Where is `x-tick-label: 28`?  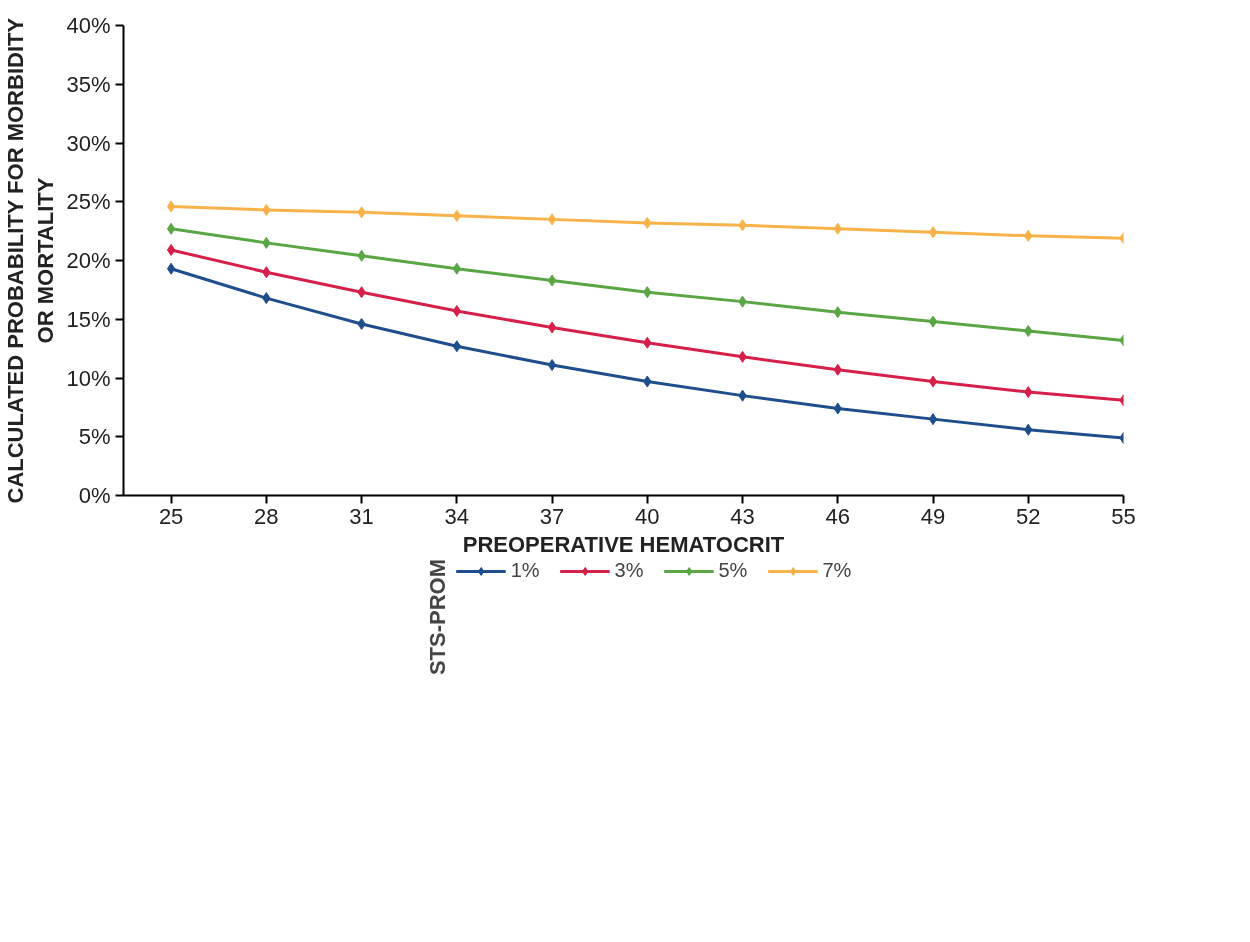 x-tick-label: 28 is located at coordinates (266, 516).